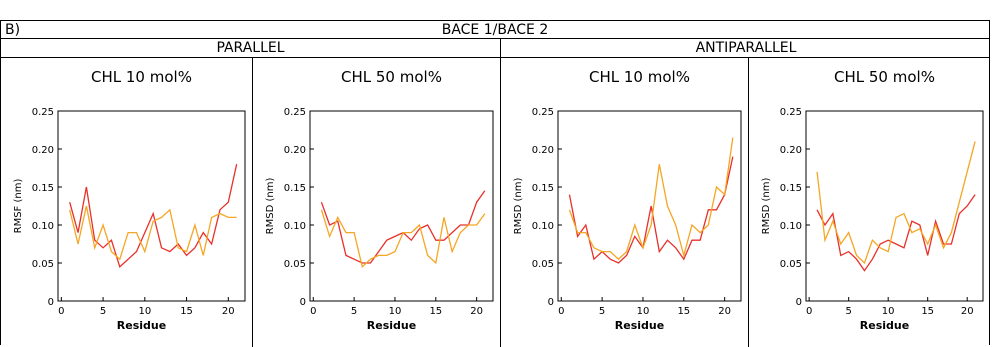 Image resolution: width=992 pixels, height=347 pixels. I want to click on y-axis-label: RMSF (nm), so click(18, 206).